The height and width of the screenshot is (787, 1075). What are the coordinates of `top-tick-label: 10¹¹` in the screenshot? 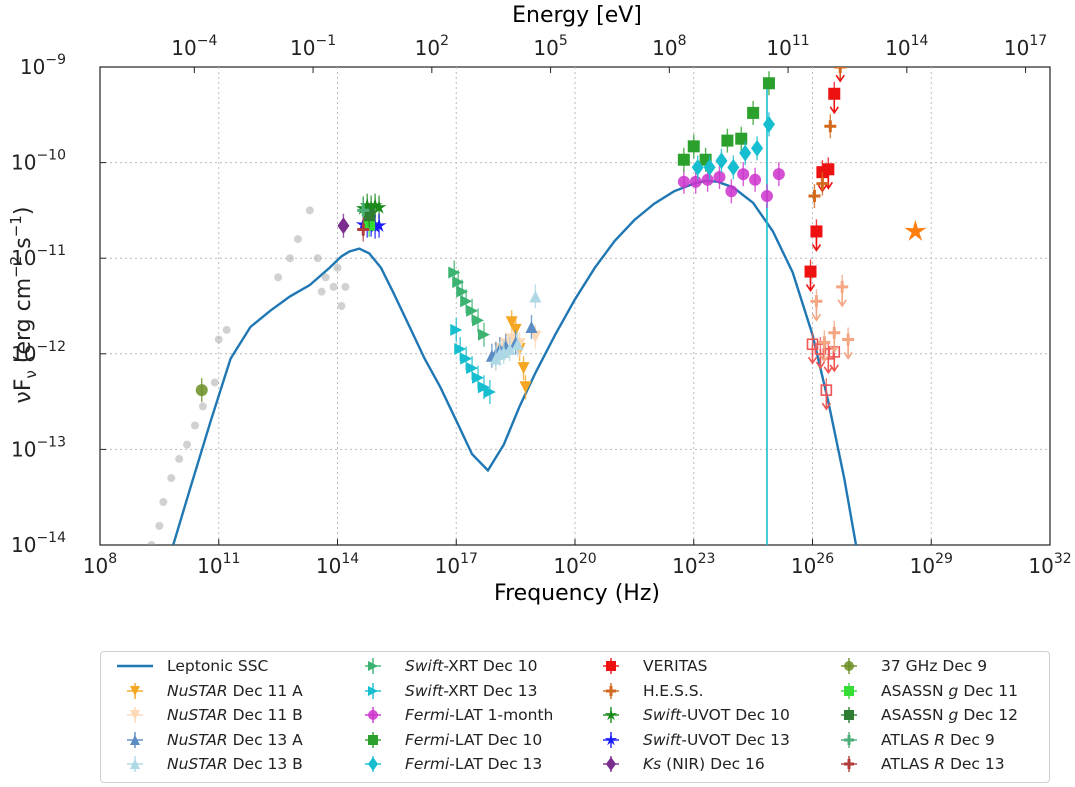 It's located at (787, 46).